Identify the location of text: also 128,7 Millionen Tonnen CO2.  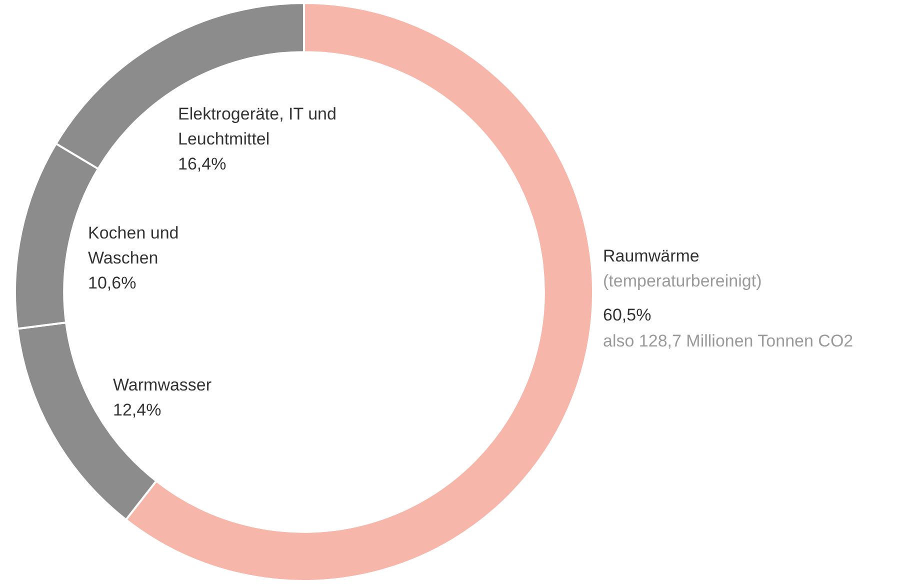
(728, 341).